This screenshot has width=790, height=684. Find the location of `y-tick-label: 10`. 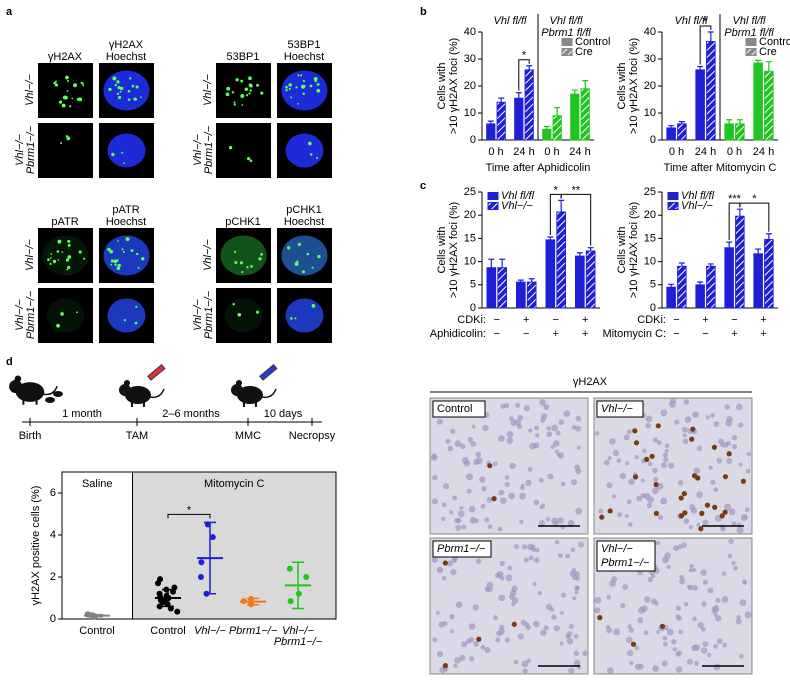

y-tick-label: 10 is located at coordinates (650, 113).